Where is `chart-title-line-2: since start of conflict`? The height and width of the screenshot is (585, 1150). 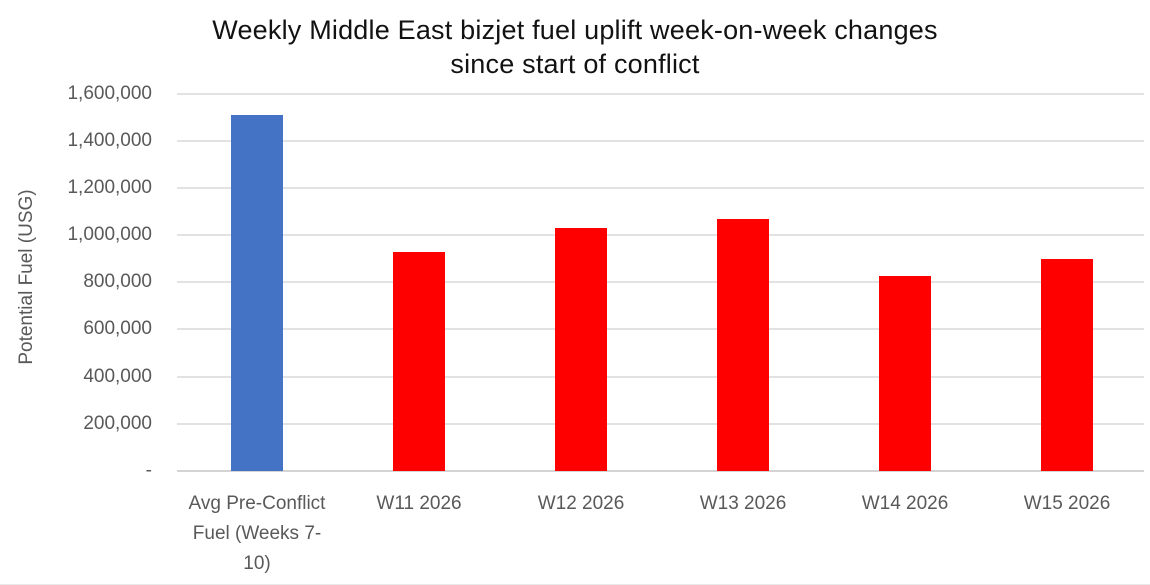 chart-title-line-2: since start of conflict is located at coordinates (575, 64).